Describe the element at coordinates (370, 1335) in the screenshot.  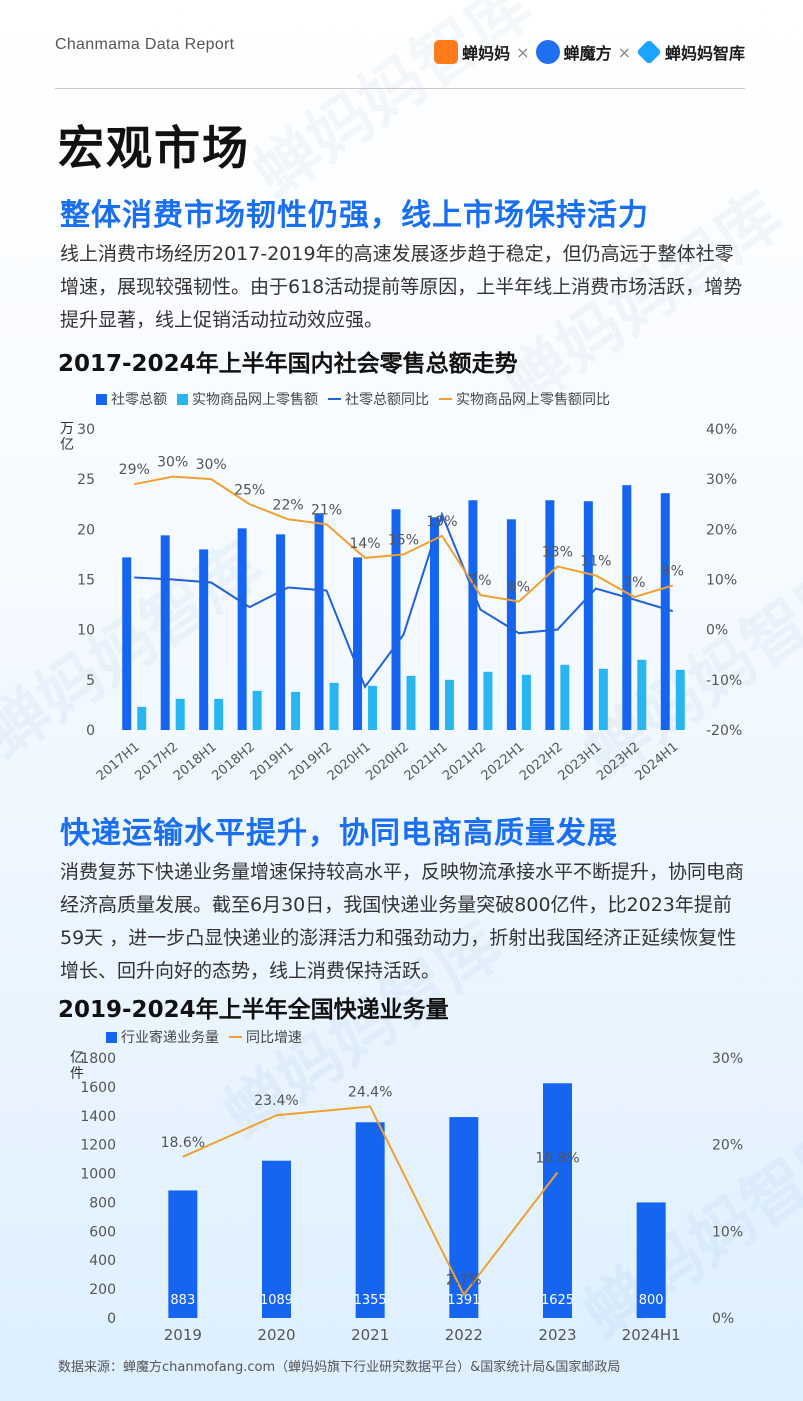
I see `x-tick-label: 2021` at that location.